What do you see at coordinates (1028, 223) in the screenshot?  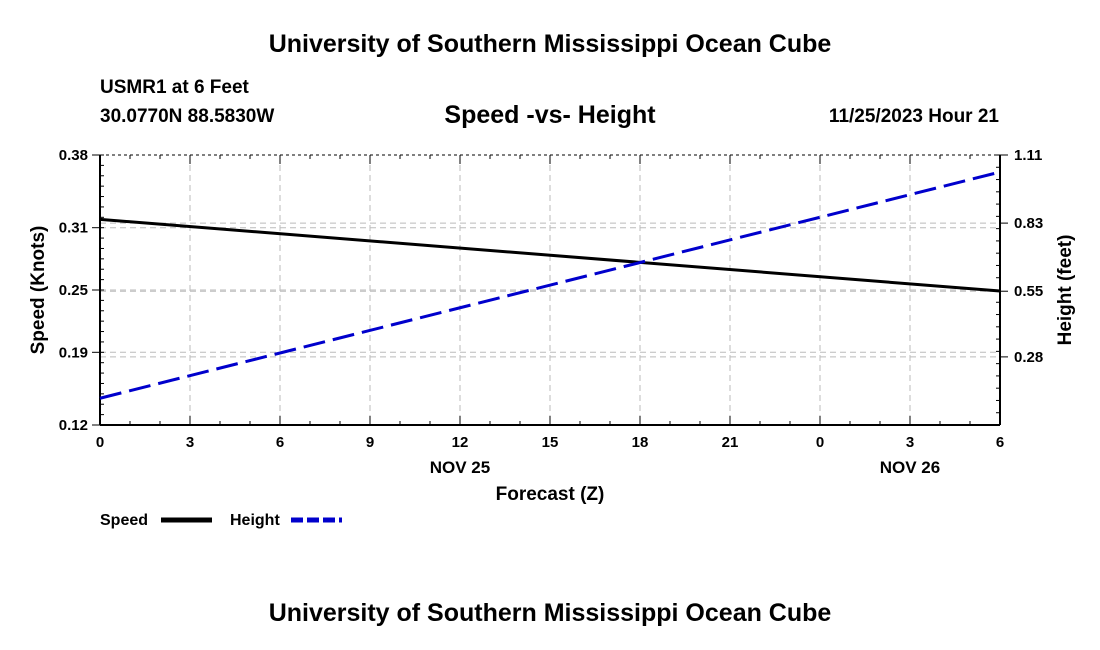 I see `y-right-tick-label: 0.83` at bounding box center [1028, 223].